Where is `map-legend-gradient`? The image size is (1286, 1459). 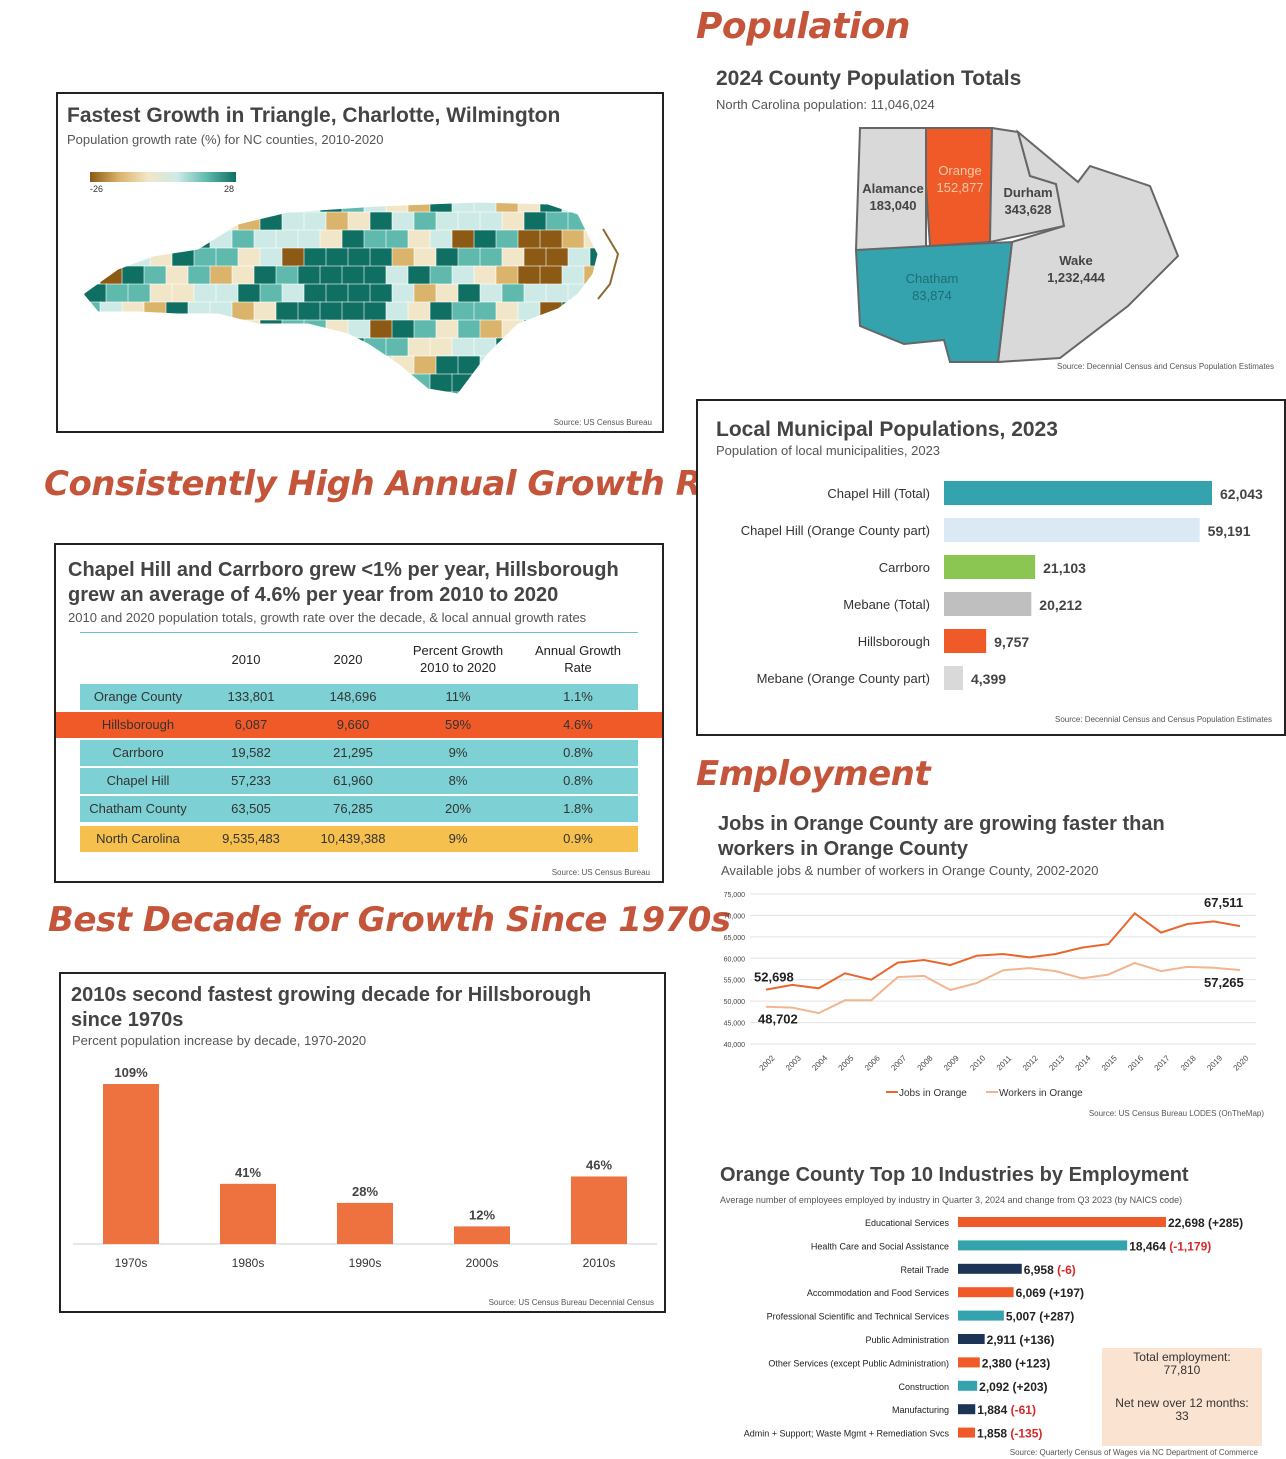 map-legend-gradient is located at coordinates (163, 177).